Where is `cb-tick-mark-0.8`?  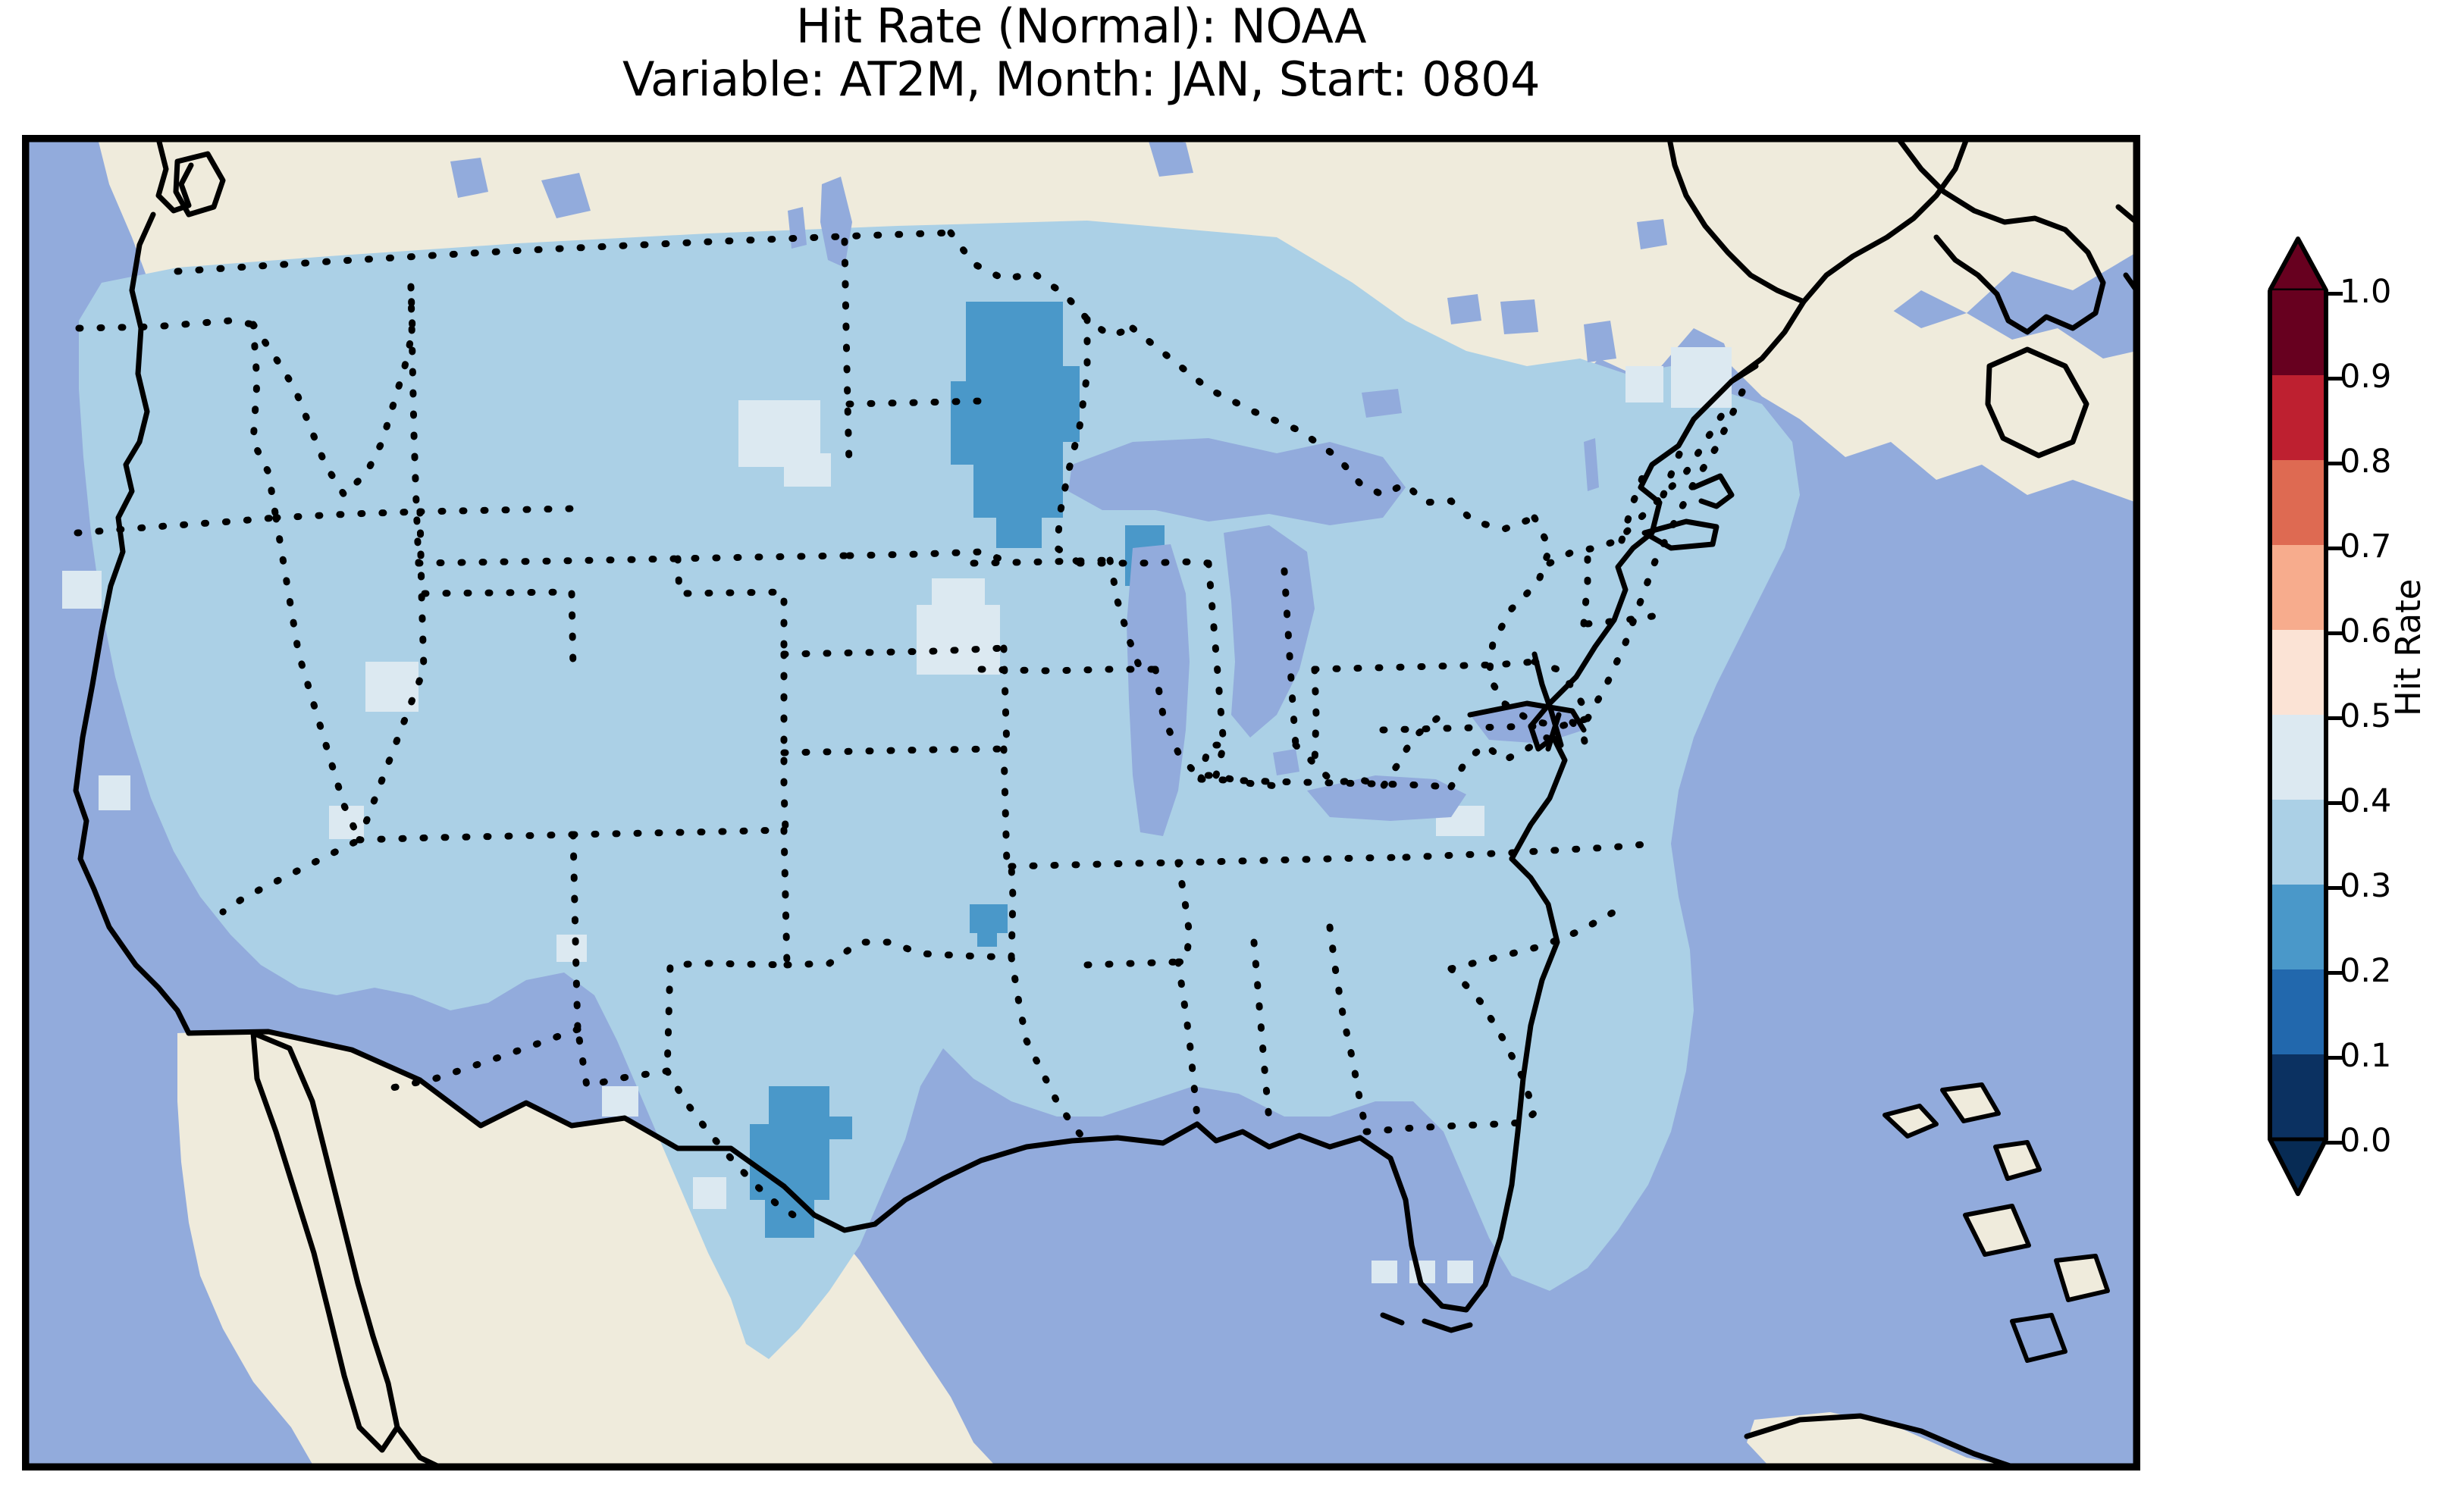
cb-tick-mark-0.8 is located at coordinates (2334, 463).